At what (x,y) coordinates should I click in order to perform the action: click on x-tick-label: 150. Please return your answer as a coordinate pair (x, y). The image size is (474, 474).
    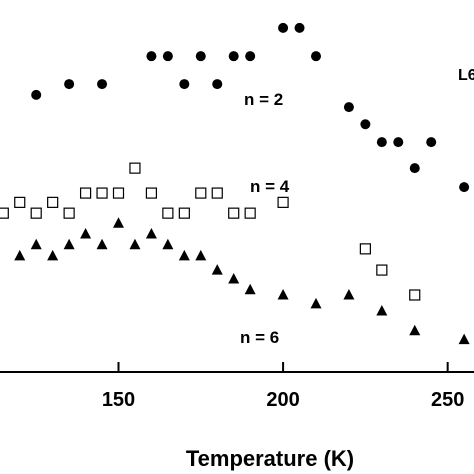
    Looking at the image, I should click on (118, 400).